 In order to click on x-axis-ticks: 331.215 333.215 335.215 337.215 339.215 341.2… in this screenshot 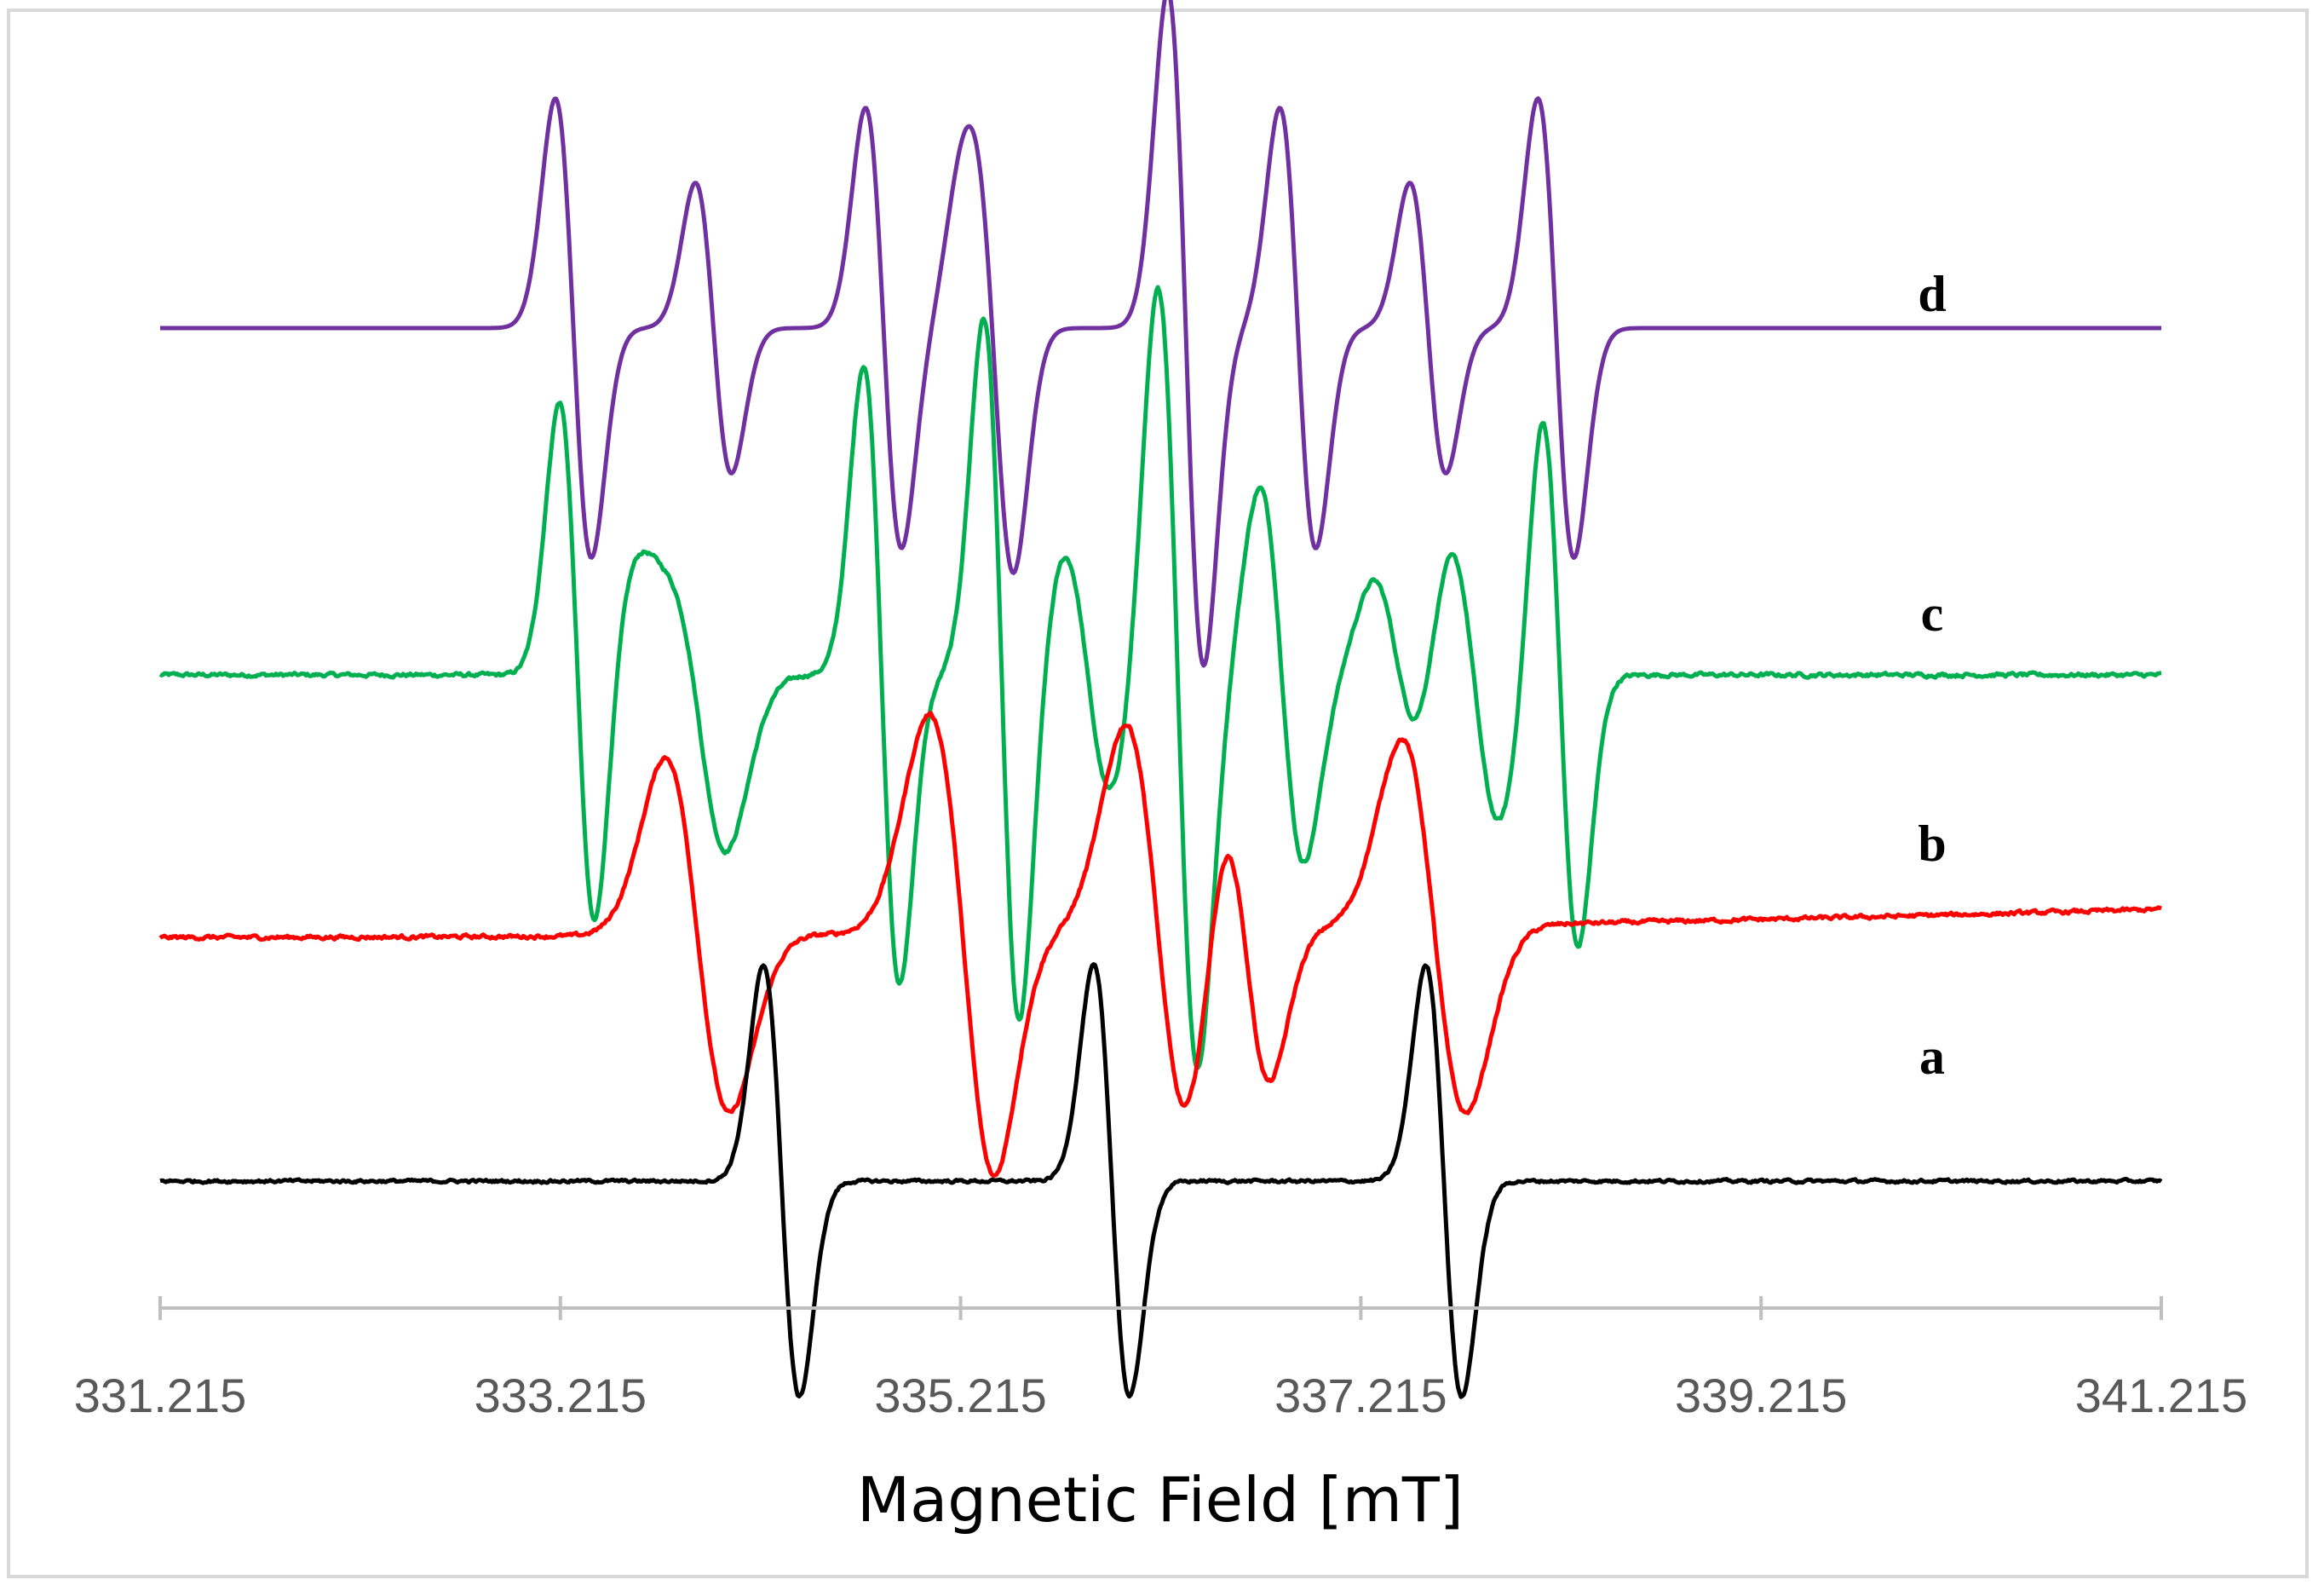, I will do `click(1160, 1359)`.